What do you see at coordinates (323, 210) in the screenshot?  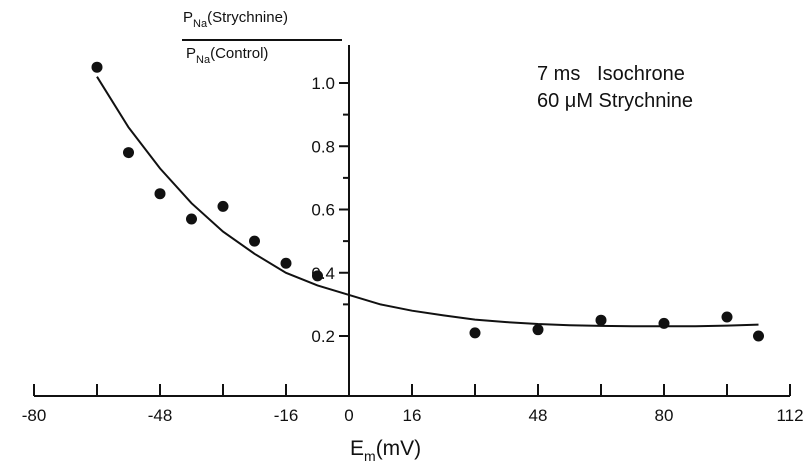 I see `y-tick-label: 0.6` at bounding box center [323, 210].